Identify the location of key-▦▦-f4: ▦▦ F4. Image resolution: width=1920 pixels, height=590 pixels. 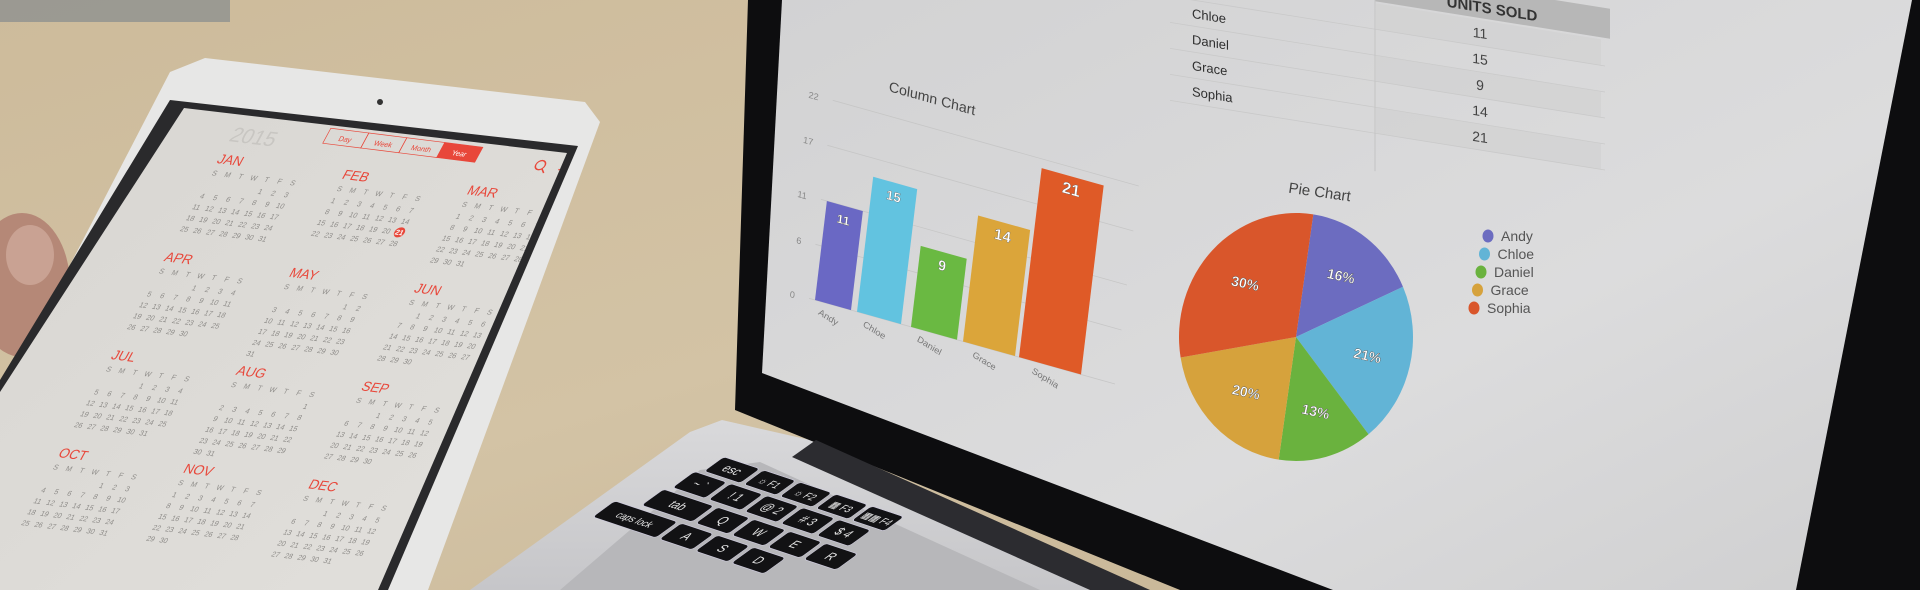
(878, 518).